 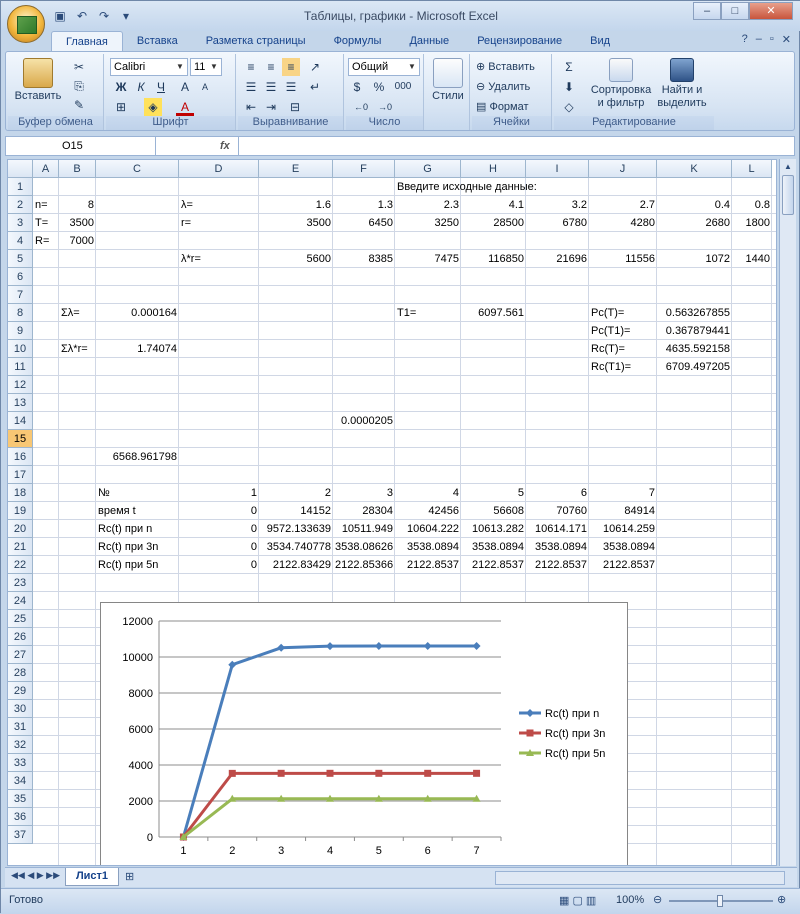 I want to click on cell-H20: 10613.282, so click(x=498, y=529).